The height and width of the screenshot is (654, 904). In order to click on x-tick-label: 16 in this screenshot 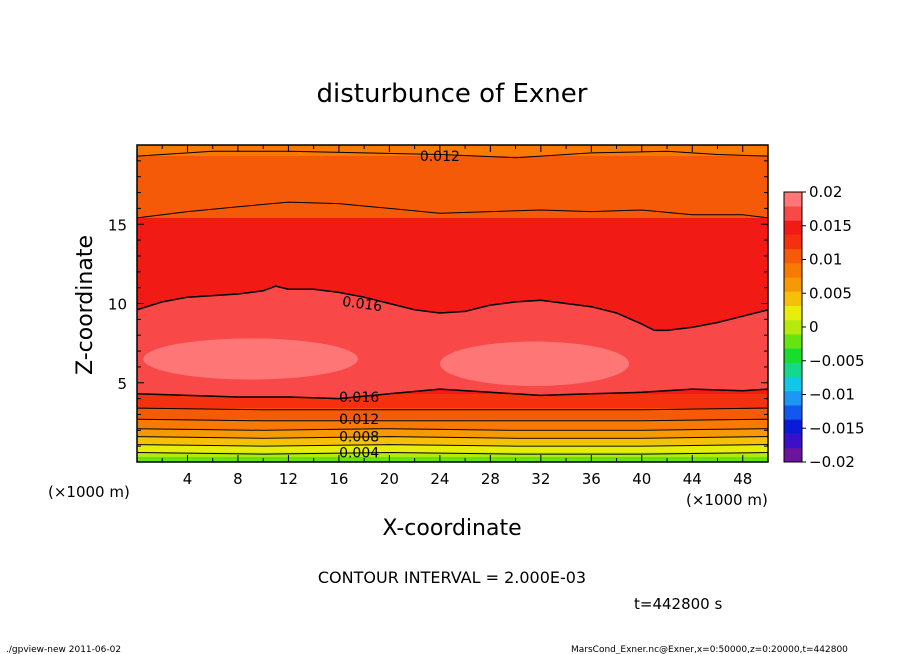, I will do `click(338, 479)`.